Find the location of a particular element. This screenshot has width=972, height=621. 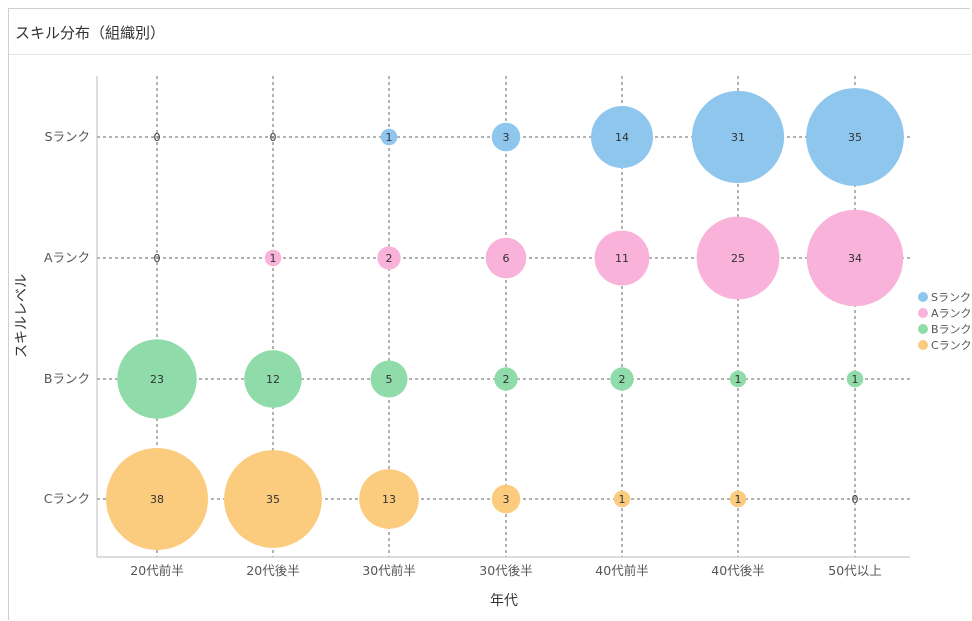

bubble-value-label: 13 is located at coordinates (389, 499).